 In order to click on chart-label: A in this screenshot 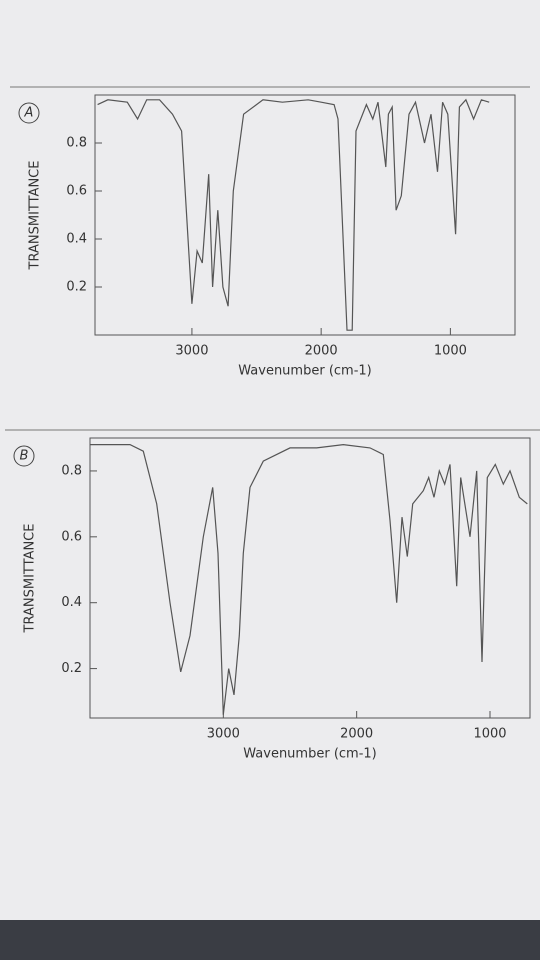, I will do `click(29, 113)`.